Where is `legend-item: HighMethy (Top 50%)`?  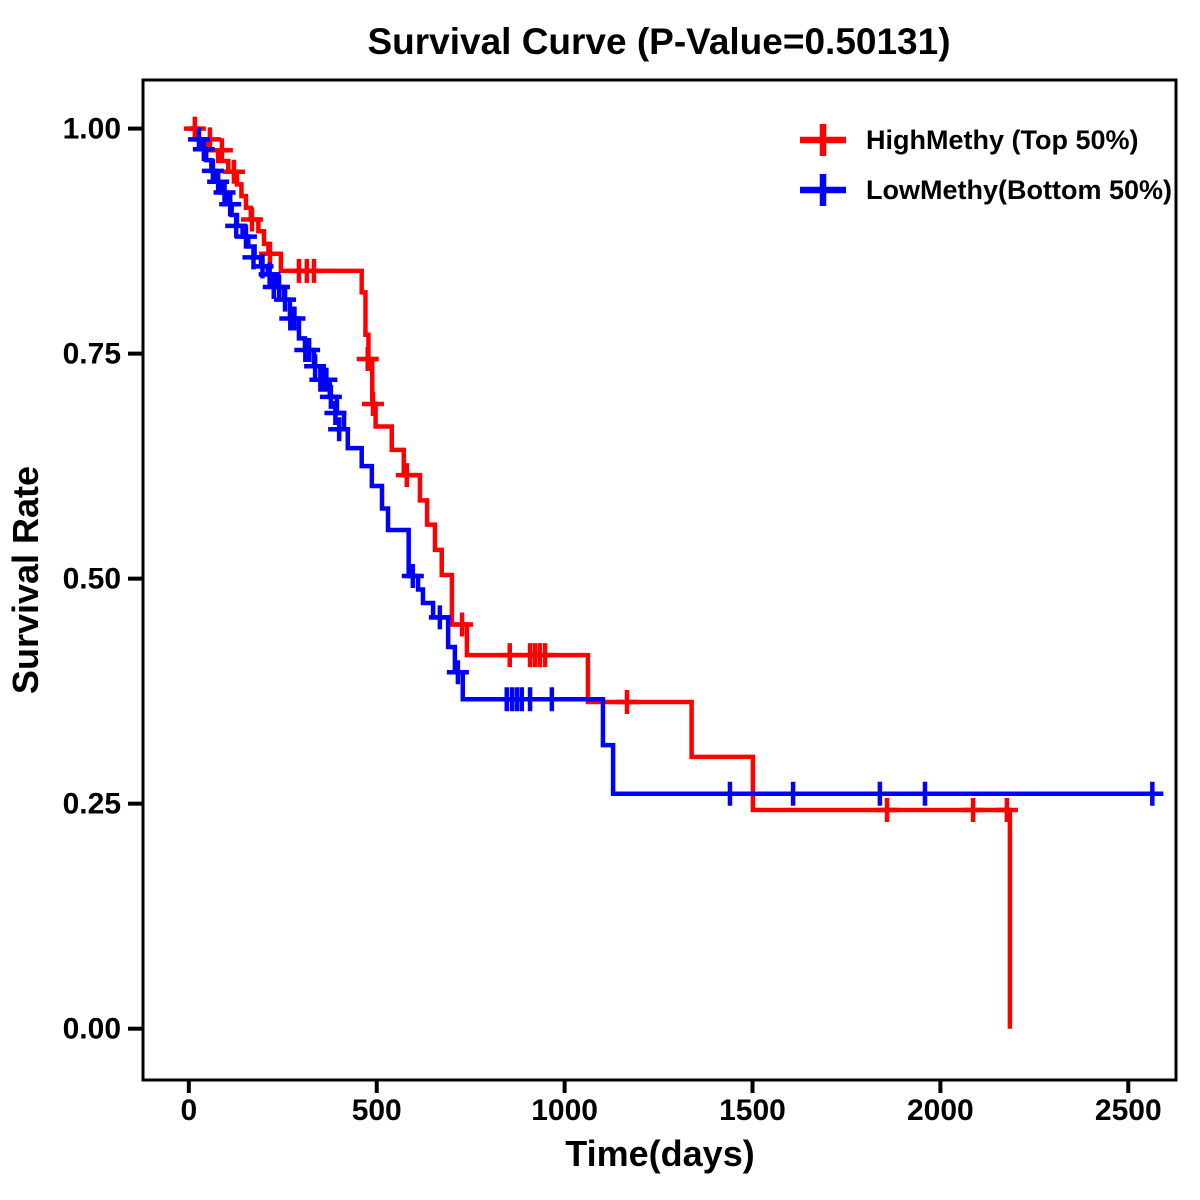 legend-item: HighMethy (Top 50%) is located at coordinates (969, 140).